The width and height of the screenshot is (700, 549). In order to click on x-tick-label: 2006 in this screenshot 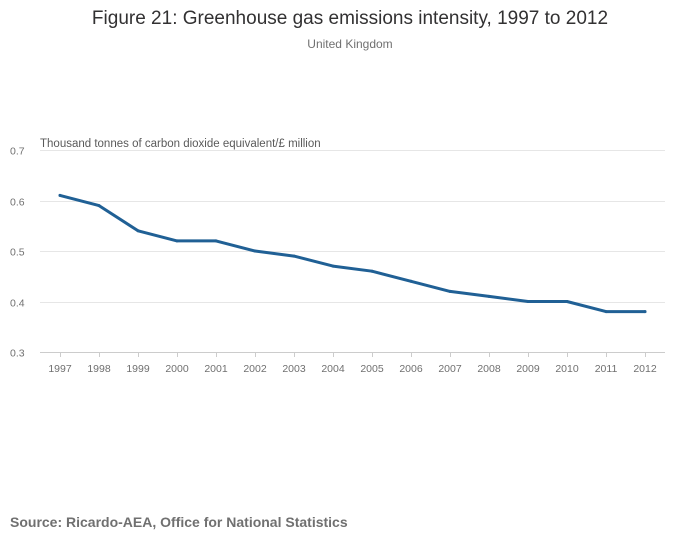, I will do `click(411, 369)`.